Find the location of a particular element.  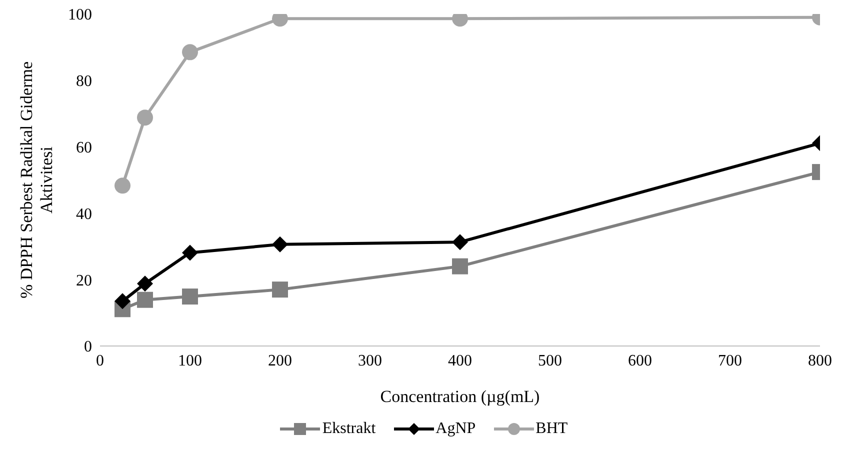

legend-label: BHT is located at coordinates (551, 429).